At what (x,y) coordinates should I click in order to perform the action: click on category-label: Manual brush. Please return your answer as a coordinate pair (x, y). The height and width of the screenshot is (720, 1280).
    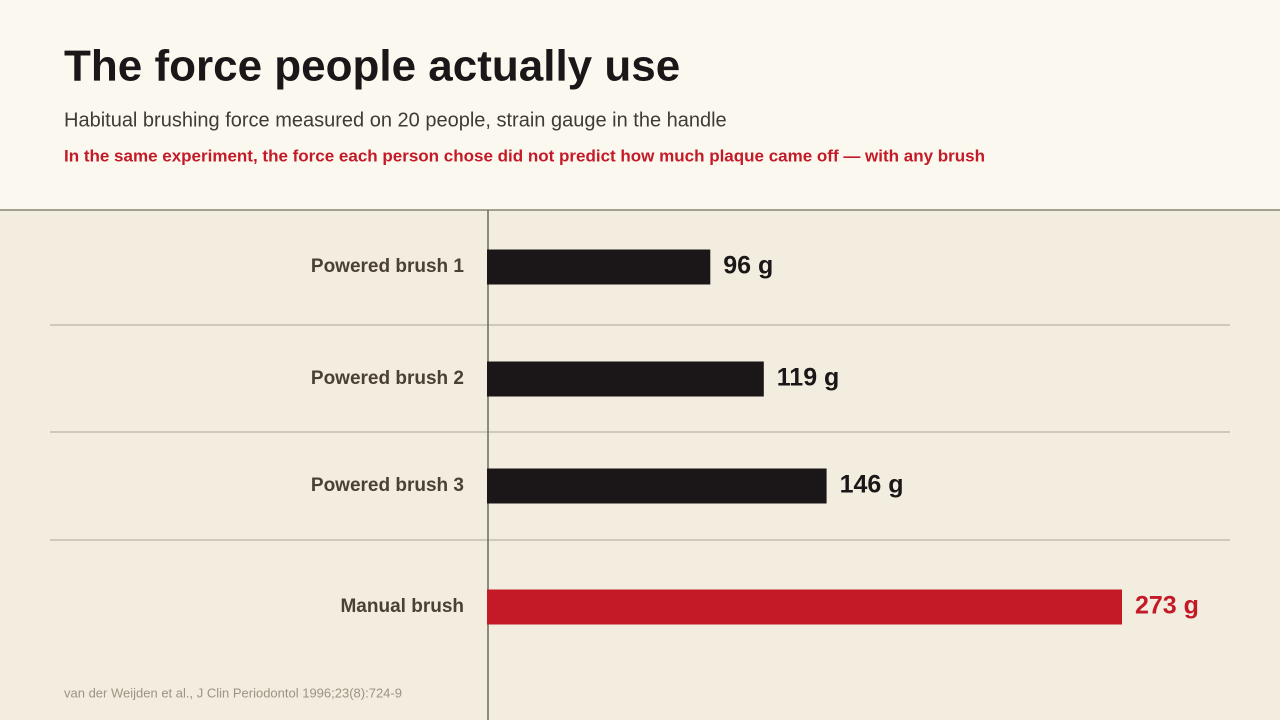
    Looking at the image, I should click on (402, 606).